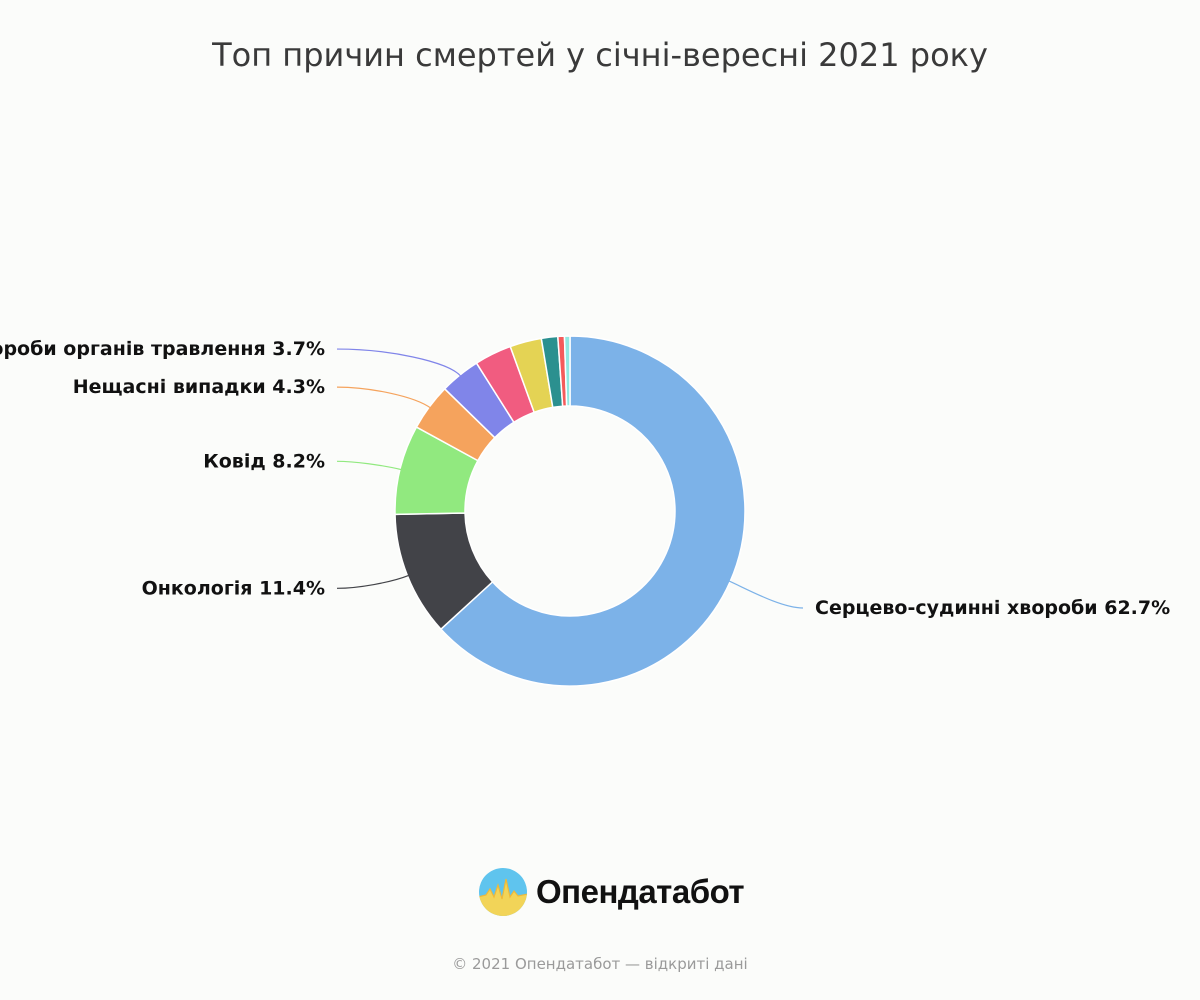 This screenshot has height=1000, width=1200. What do you see at coordinates (640, 891) in the screenshot?
I see `logo-text: Опендатабот` at bounding box center [640, 891].